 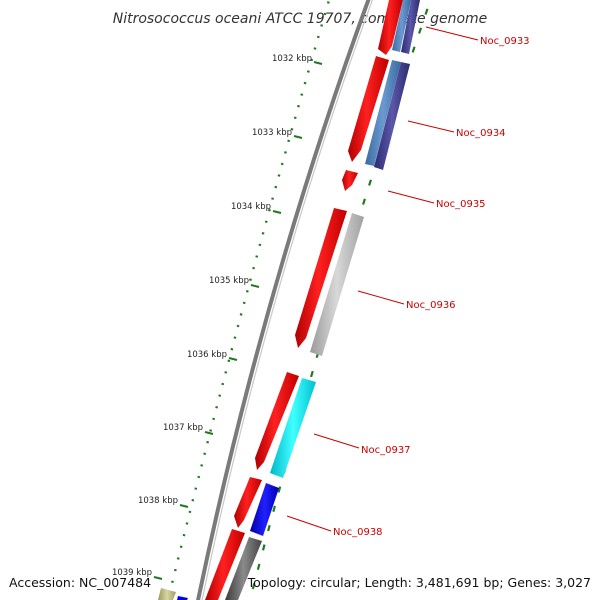 I want to click on feature-bar-blue, so click(x=182, y=598).